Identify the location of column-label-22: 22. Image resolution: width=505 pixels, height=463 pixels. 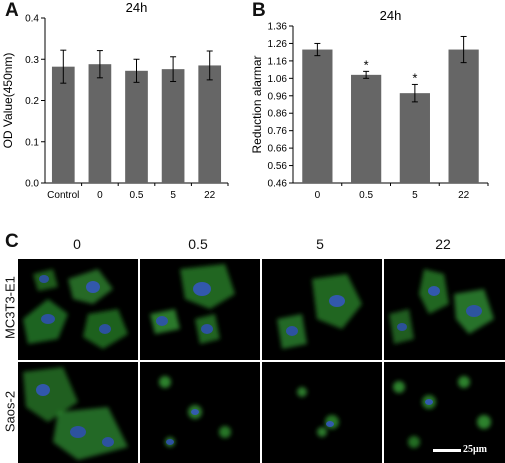
(443, 244).